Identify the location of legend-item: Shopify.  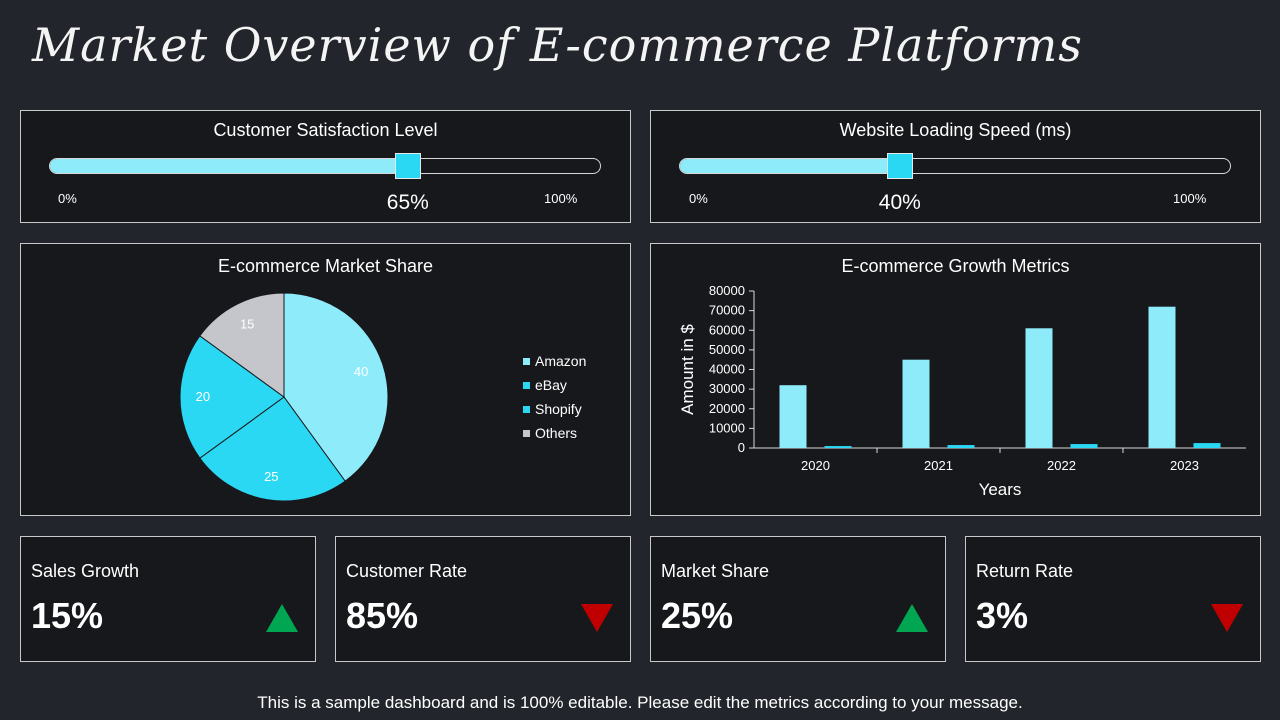
(554, 409).